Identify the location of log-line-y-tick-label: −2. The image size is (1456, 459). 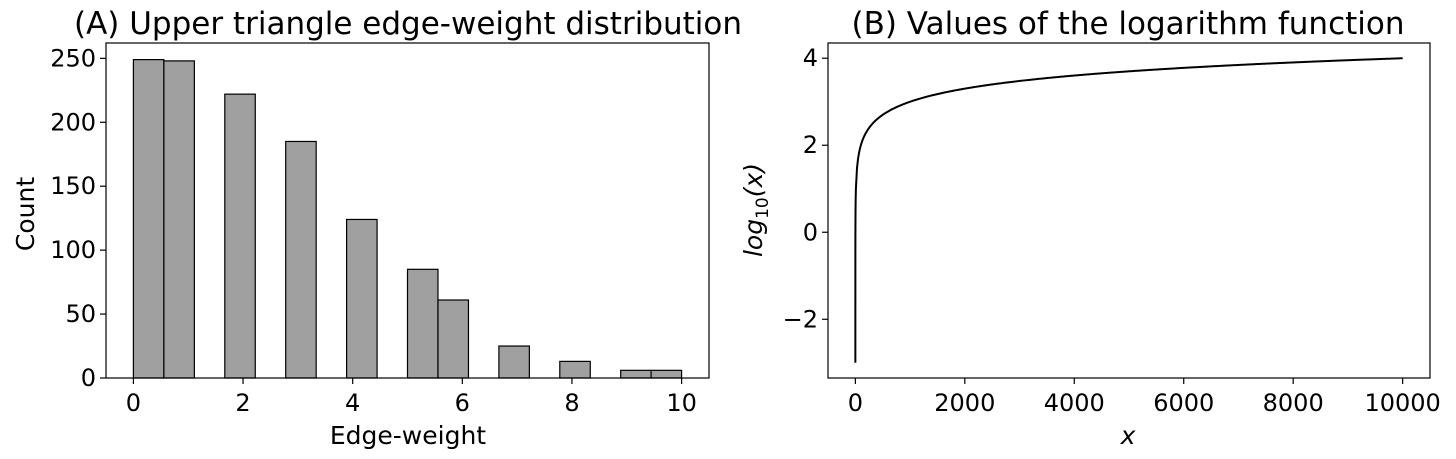
(800, 319).